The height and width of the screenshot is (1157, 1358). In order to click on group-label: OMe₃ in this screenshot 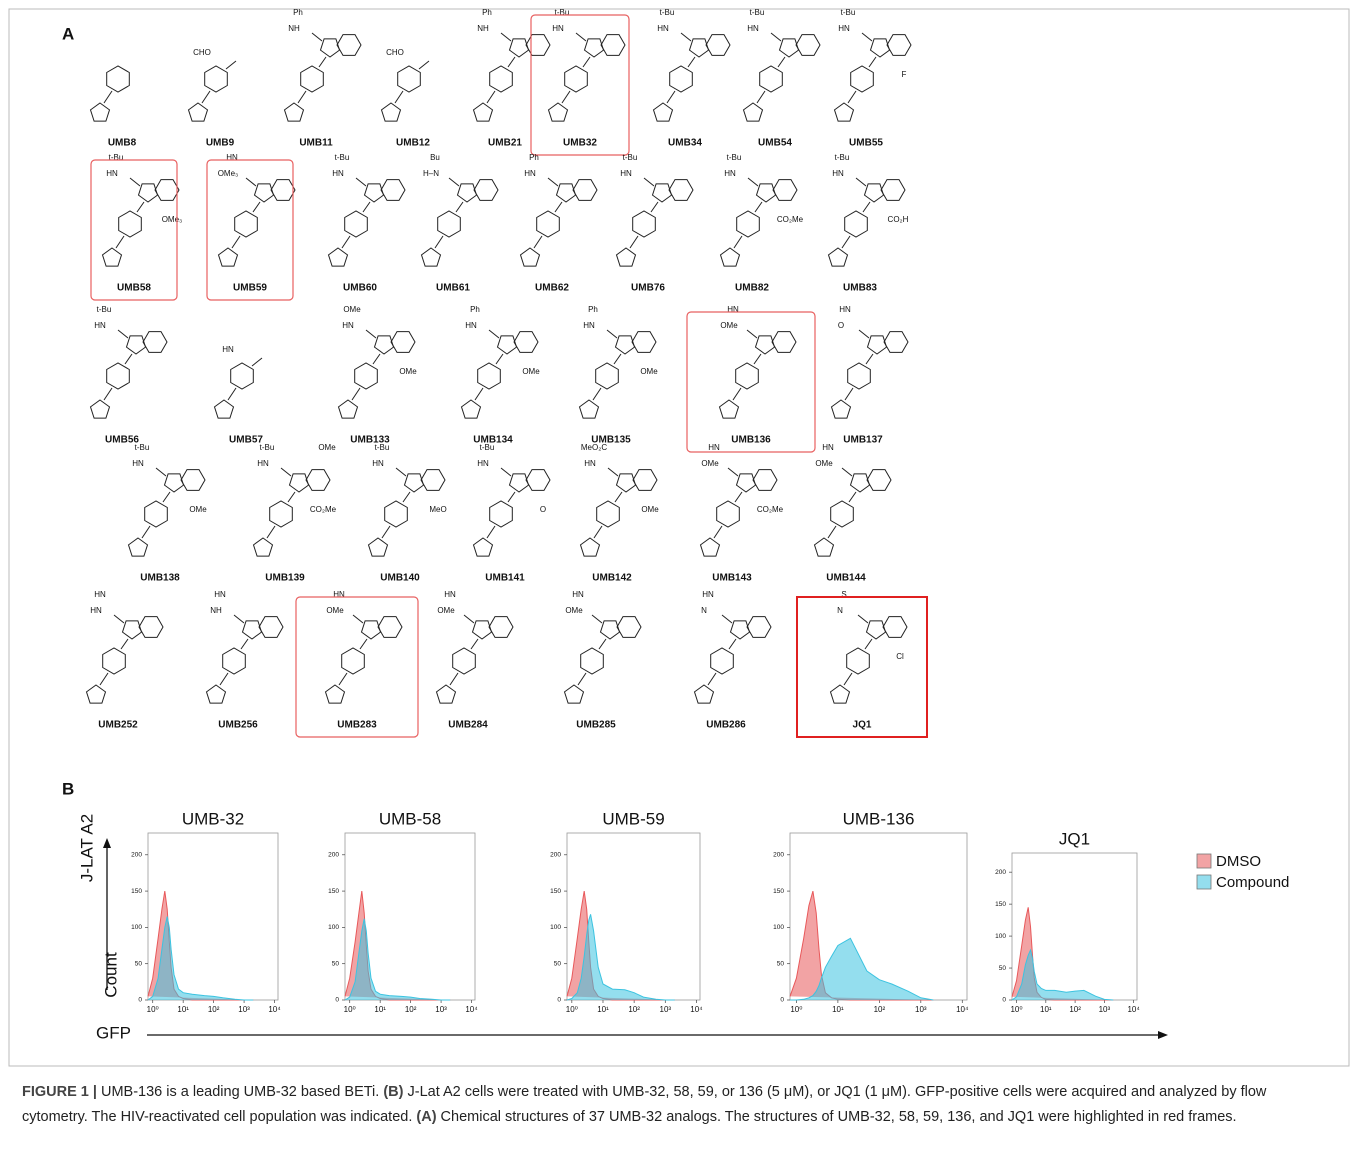, I will do `click(172, 219)`.